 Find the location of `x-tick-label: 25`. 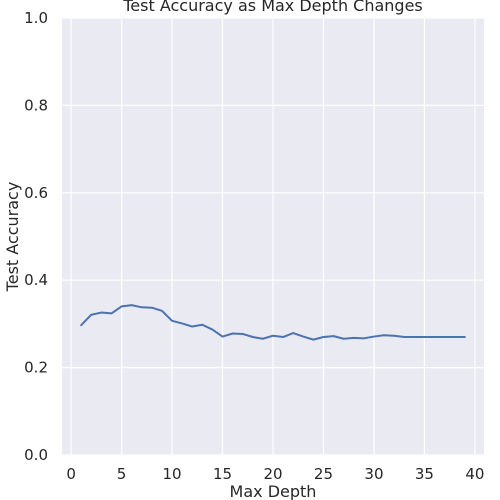

x-tick-label: 25 is located at coordinates (323, 474).